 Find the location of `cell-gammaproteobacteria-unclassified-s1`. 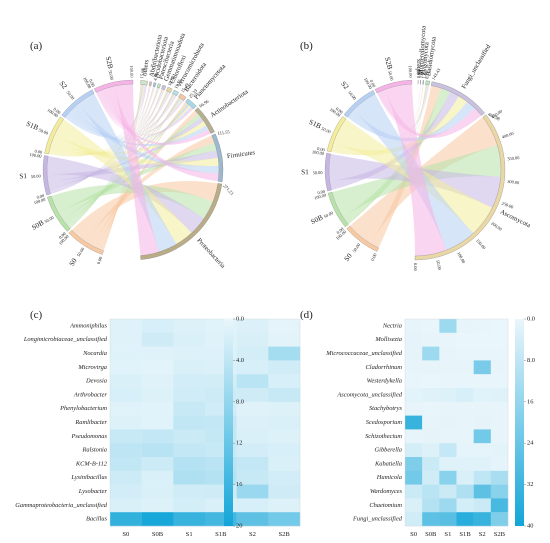

cell-gammaproteobacteria-unclassified-s1 is located at coordinates (189, 505).